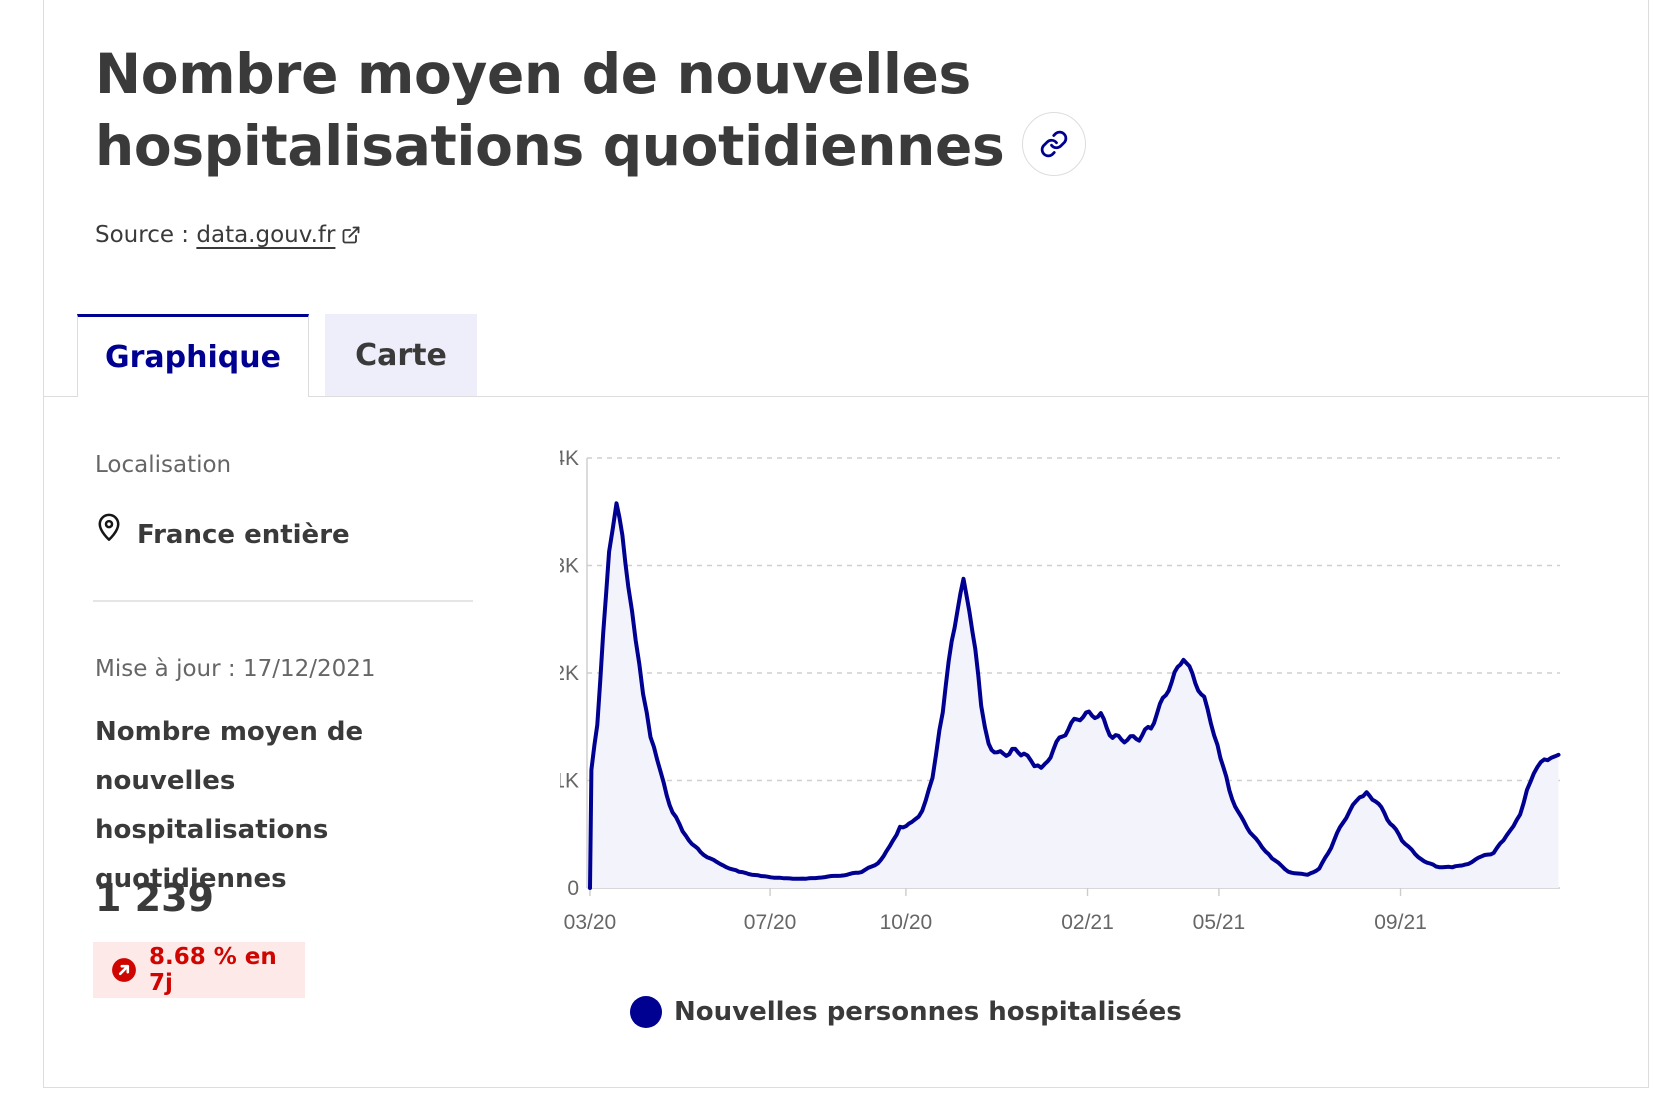 The height and width of the screenshot is (1116, 1670). What do you see at coordinates (590, 922) in the screenshot?
I see `x-tick-label: 03/20` at bounding box center [590, 922].